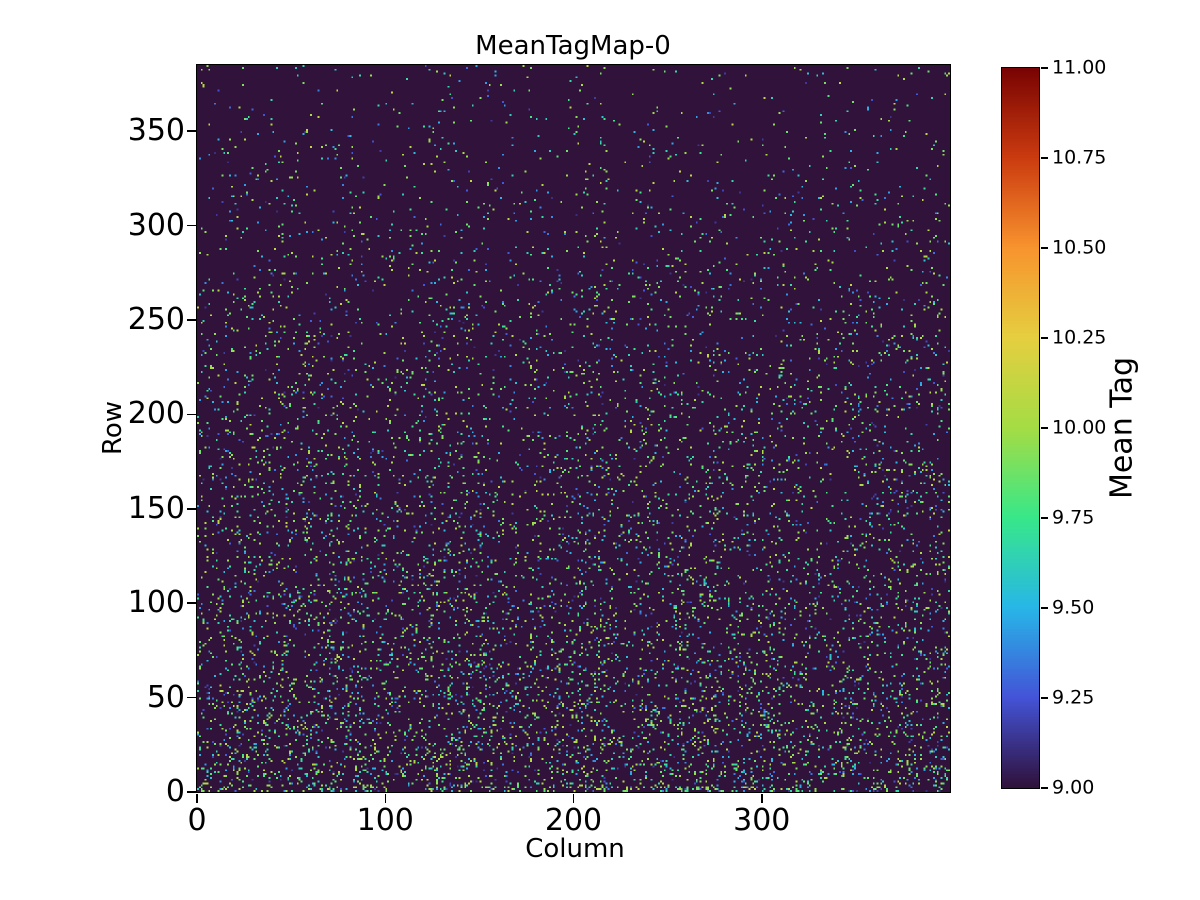 The height and width of the screenshot is (900, 1200). Describe the element at coordinates (1079, 247) in the screenshot. I see `colorbar-tick-label: 10.50` at that location.